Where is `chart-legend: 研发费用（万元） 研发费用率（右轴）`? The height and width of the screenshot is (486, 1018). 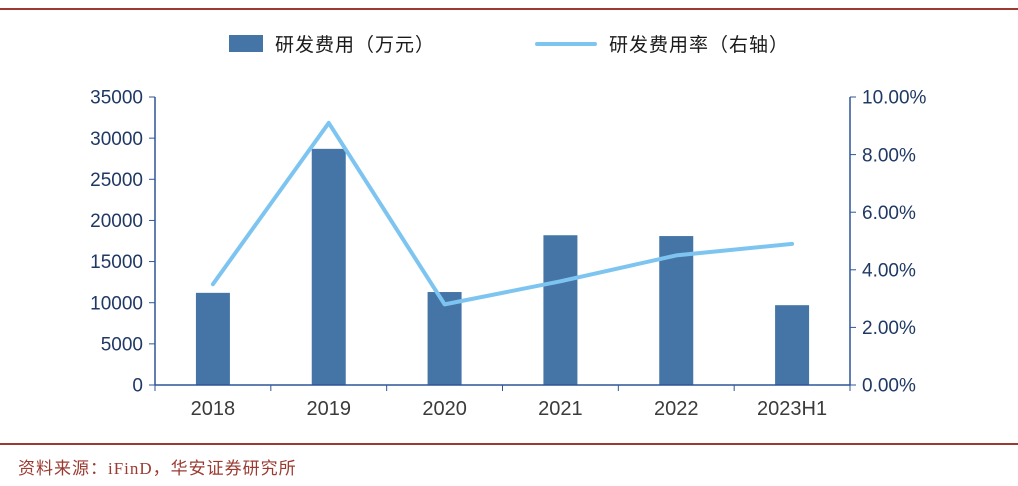
chart-legend: 研发费用（万元） 研发费用率（右轴） is located at coordinates (509, 43).